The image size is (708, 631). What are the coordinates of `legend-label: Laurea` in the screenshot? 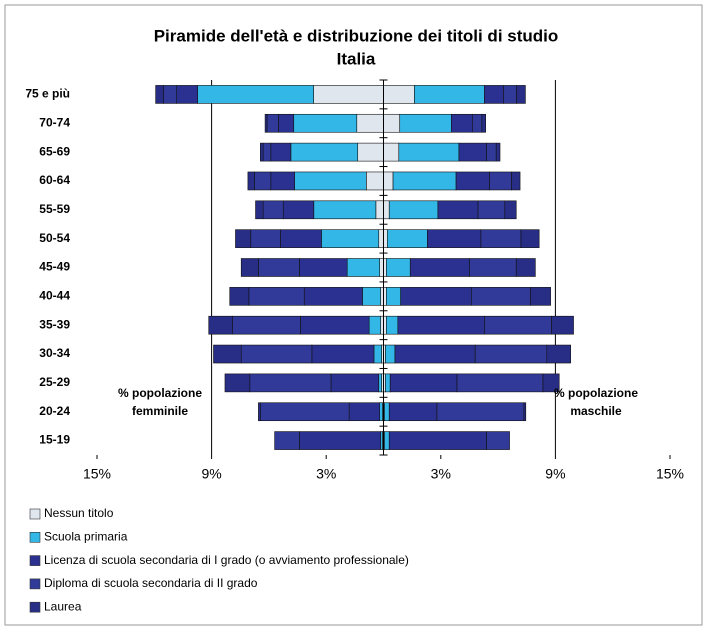 It's located at (63, 606).